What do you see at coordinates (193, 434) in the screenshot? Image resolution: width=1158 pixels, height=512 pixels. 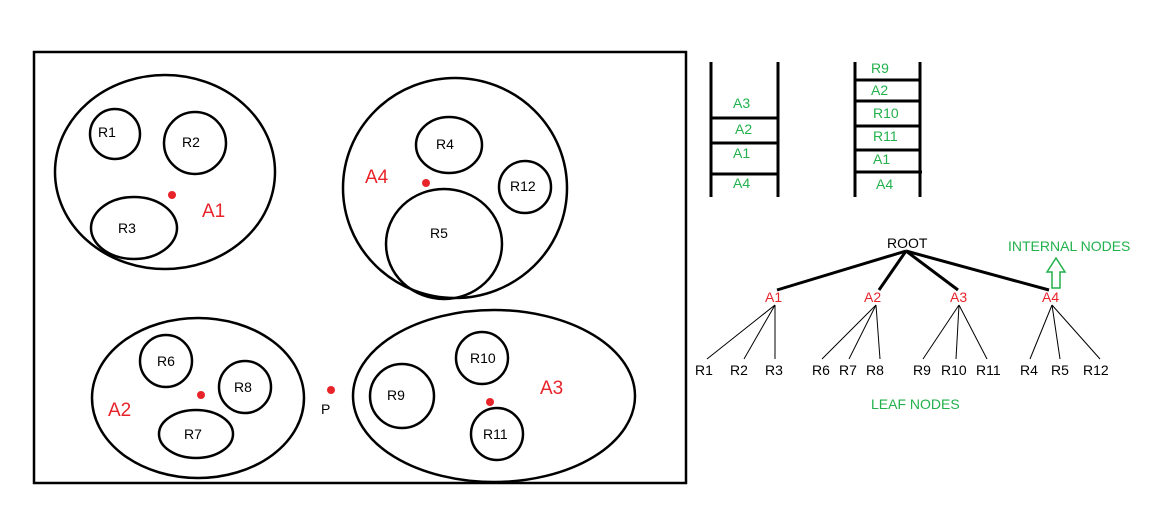 I see `region-r7-label: R7` at bounding box center [193, 434].